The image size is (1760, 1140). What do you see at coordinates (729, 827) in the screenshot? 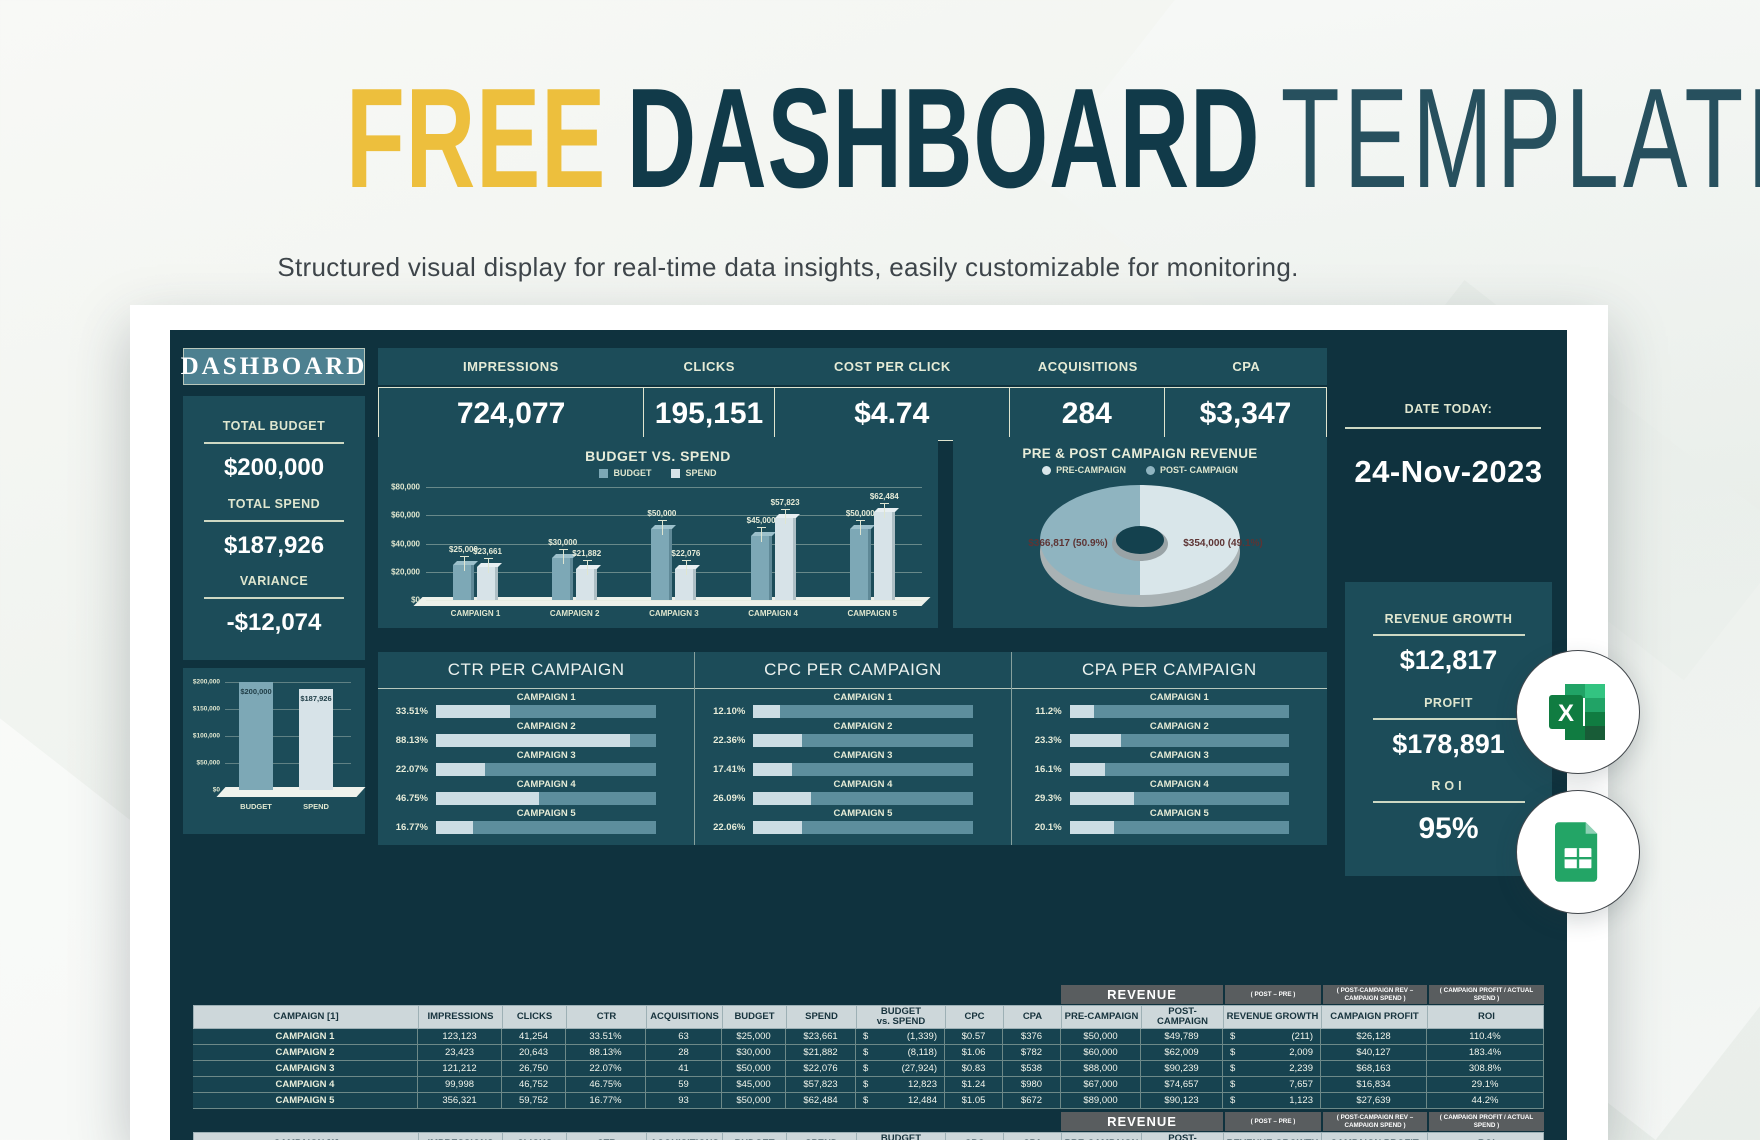
I see `metric-value: 22.06%` at bounding box center [729, 827].